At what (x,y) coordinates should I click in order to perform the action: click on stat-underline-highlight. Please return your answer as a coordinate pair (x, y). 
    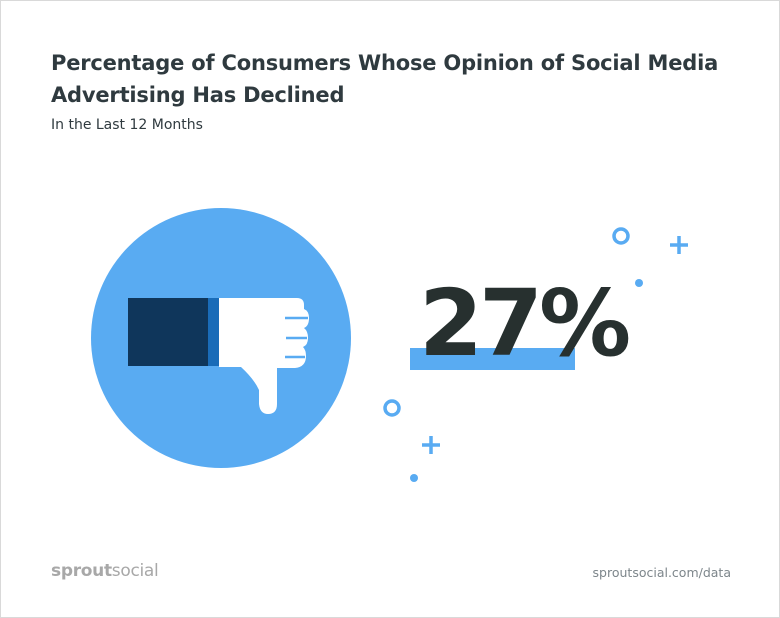
    Looking at the image, I should click on (492, 359).